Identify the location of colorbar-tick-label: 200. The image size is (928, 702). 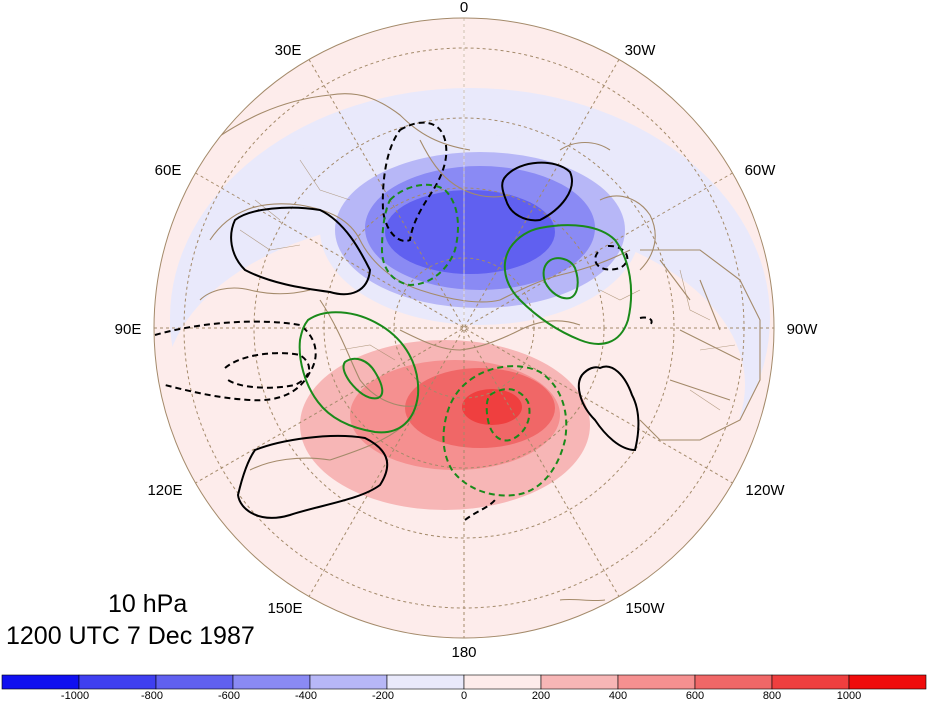
(541, 696).